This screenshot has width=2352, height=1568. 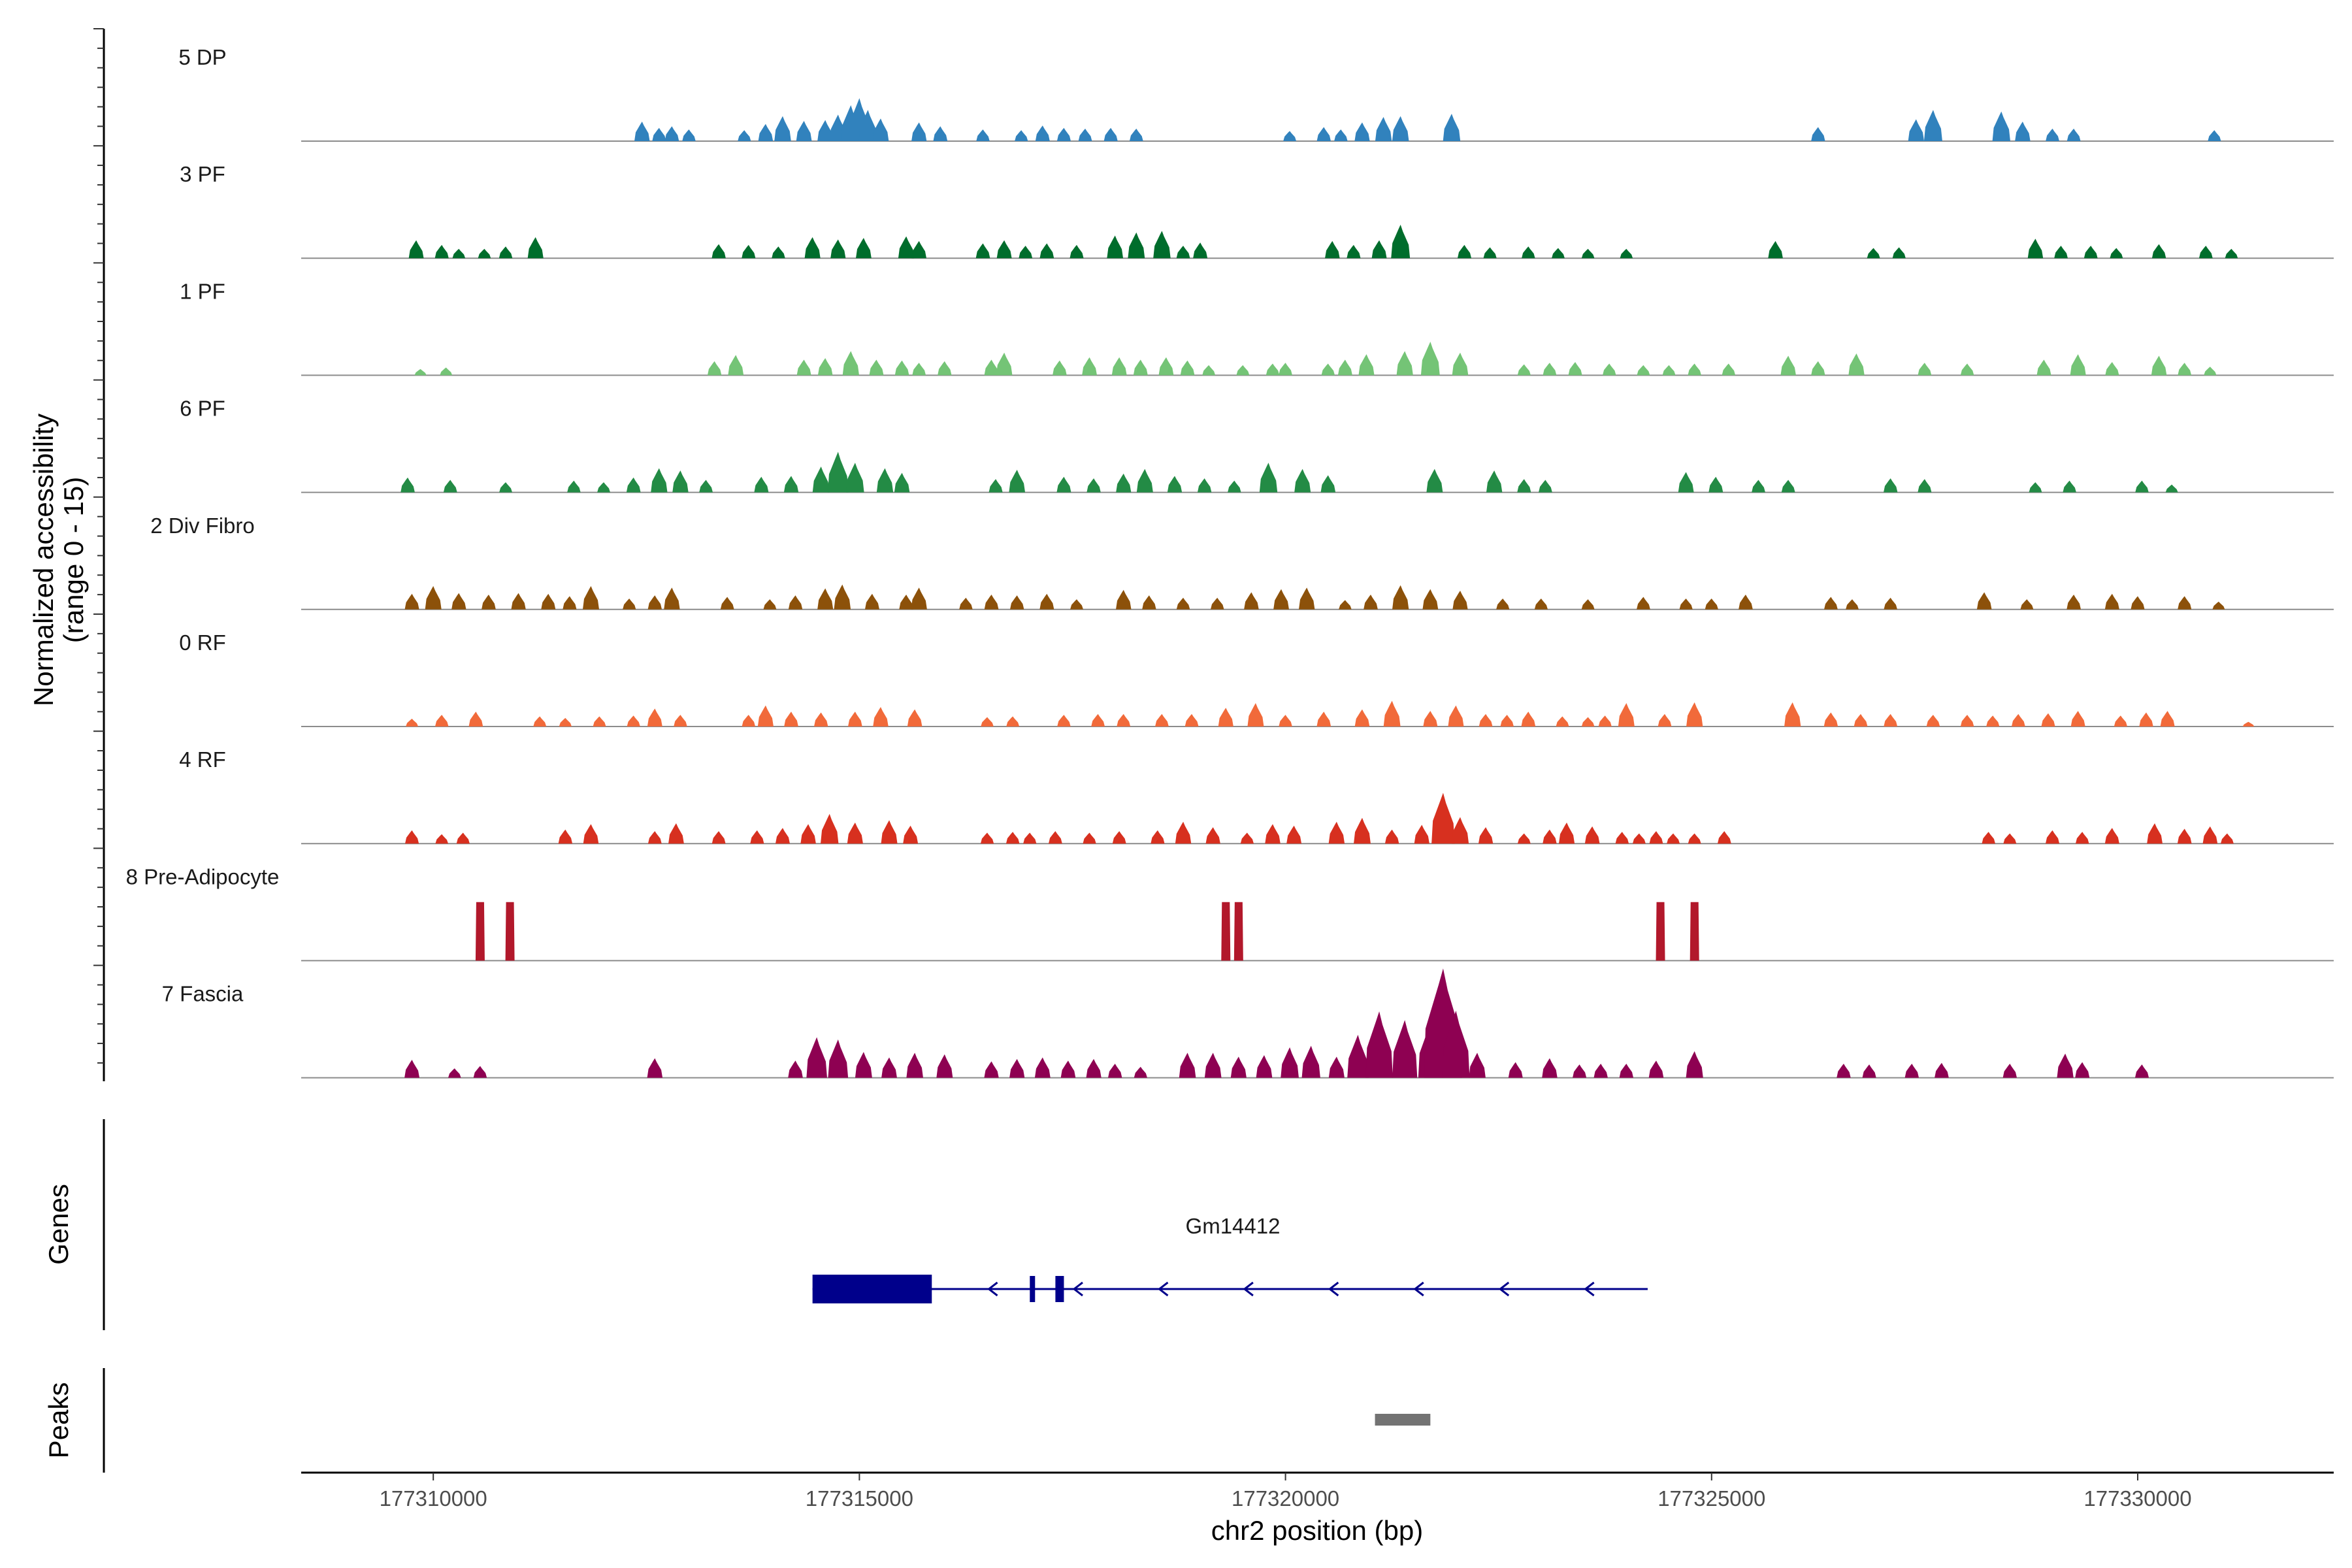 I want to click on gene-label: Gm14412, so click(x=1233, y=1226).